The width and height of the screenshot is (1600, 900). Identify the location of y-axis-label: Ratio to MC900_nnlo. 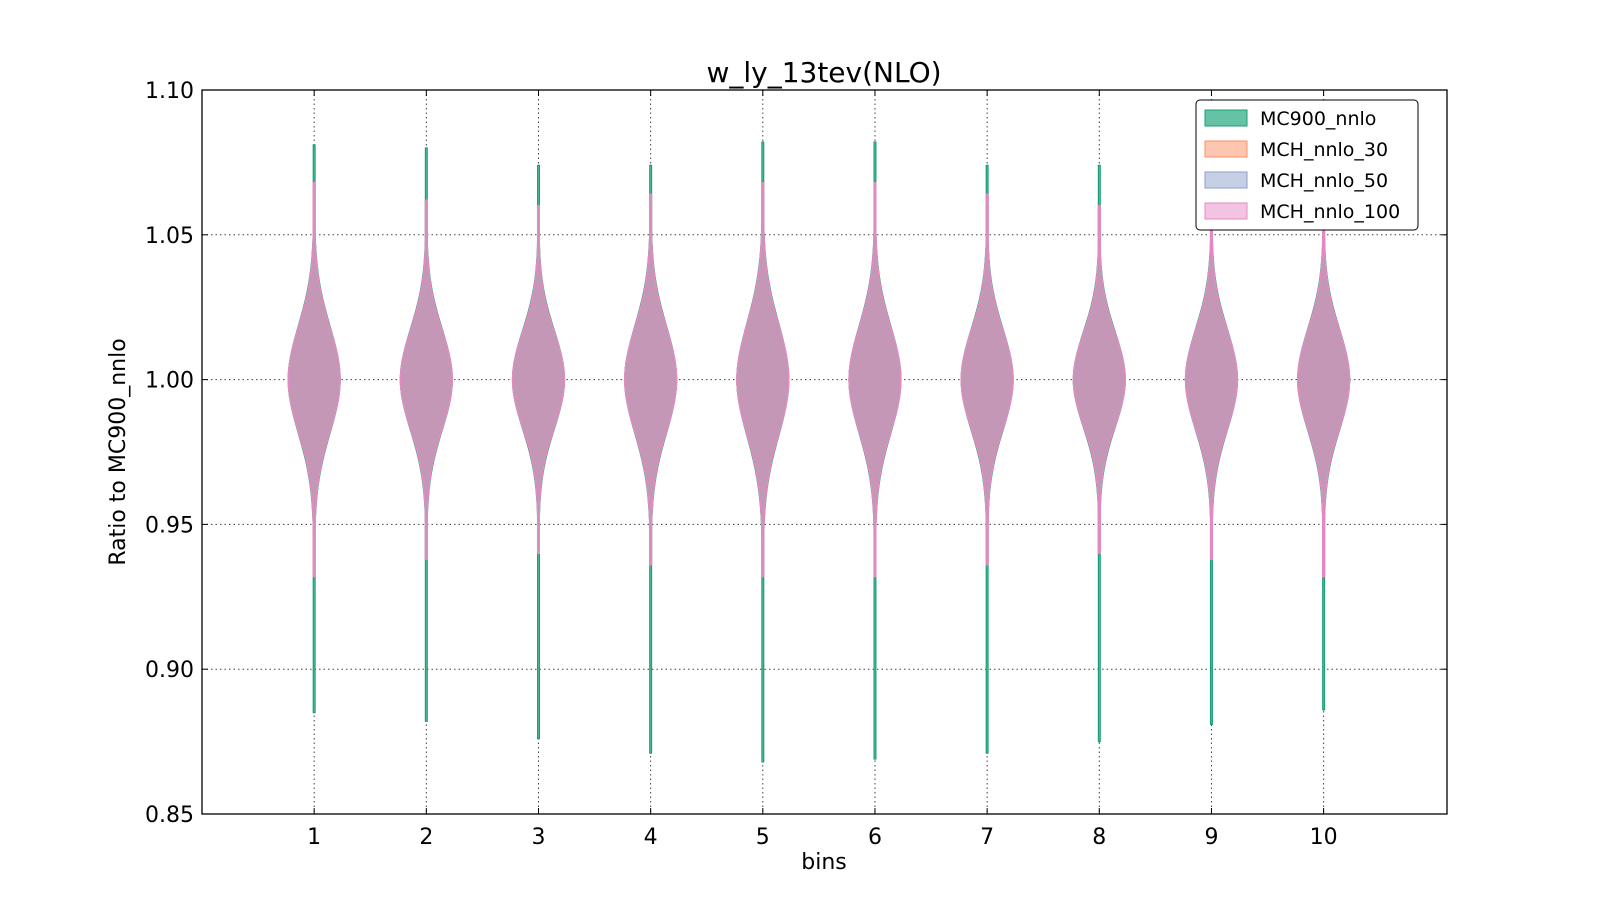
(118, 451).